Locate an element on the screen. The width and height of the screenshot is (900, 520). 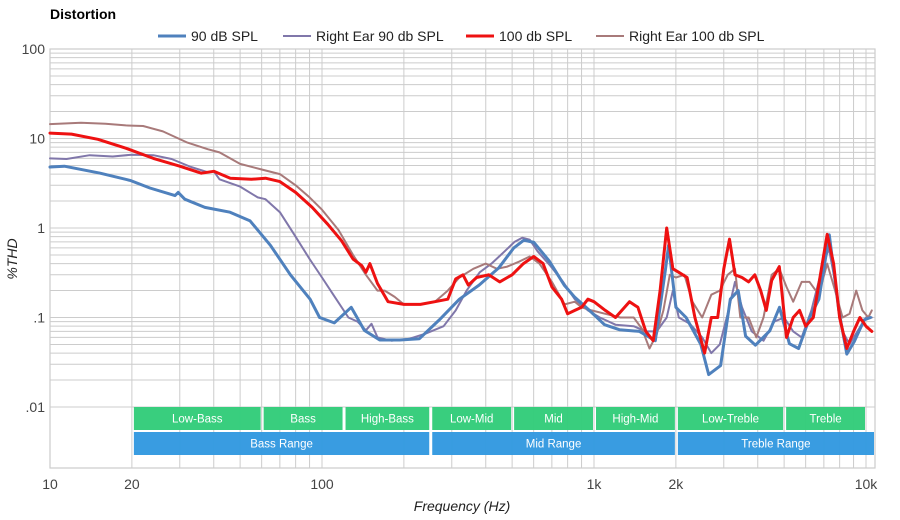
legend-label: Right Ear 90 db SPL is located at coordinates (380, 36).